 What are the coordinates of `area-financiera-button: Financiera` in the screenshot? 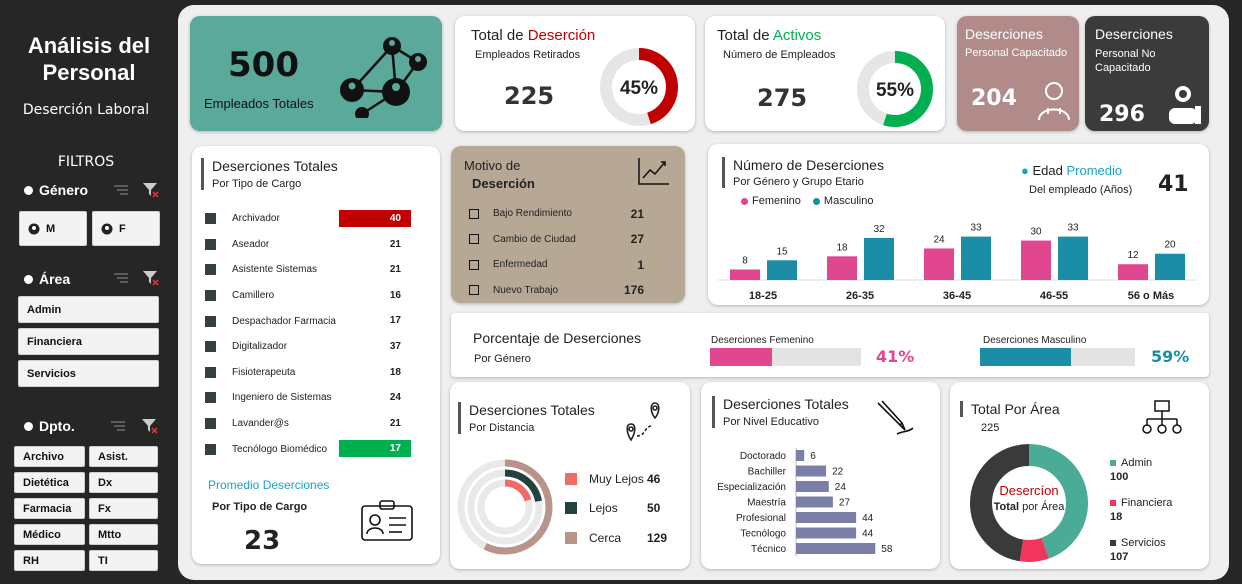 It's located at (88, 341).